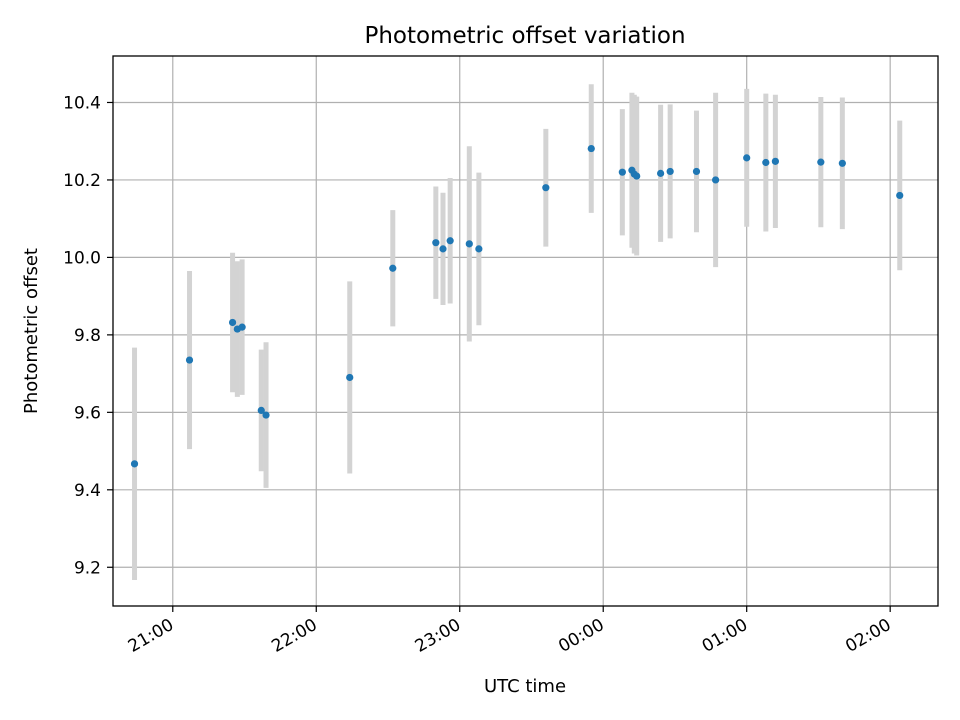 This screenshot has width=960, height=720. I want to click on y-tick-label: 9.4, so click(87, 491).